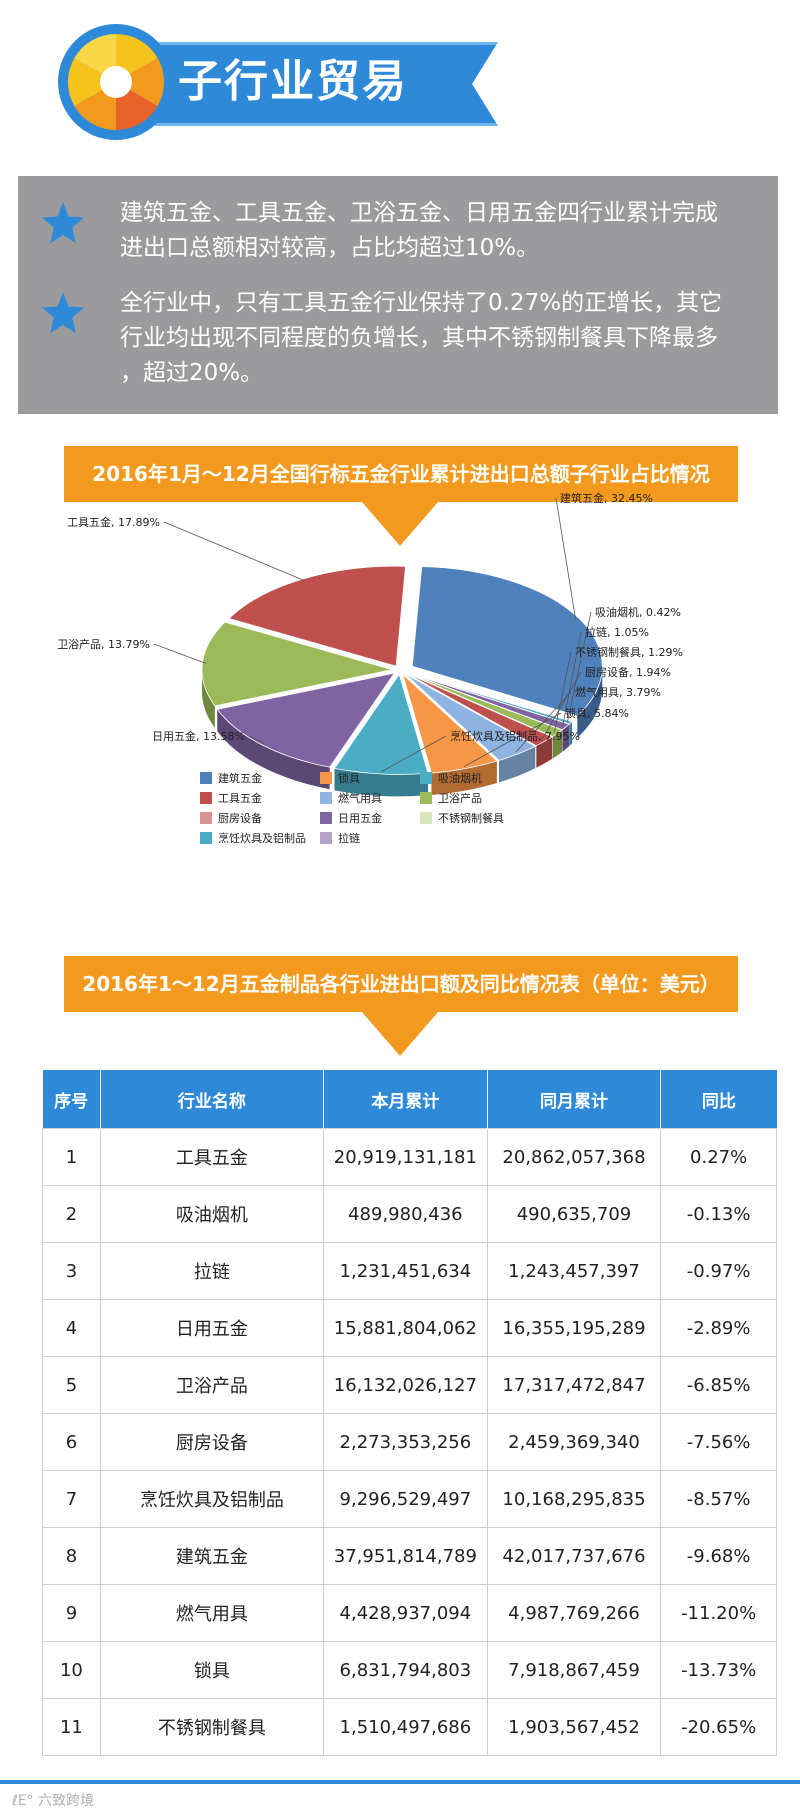 This screenshot has height=1818, width=800. What do you see at coordinates (405, 1727) in the screenshot?
I see `table-cell: 1,510,497,686` at bounding box center [405, 1727].